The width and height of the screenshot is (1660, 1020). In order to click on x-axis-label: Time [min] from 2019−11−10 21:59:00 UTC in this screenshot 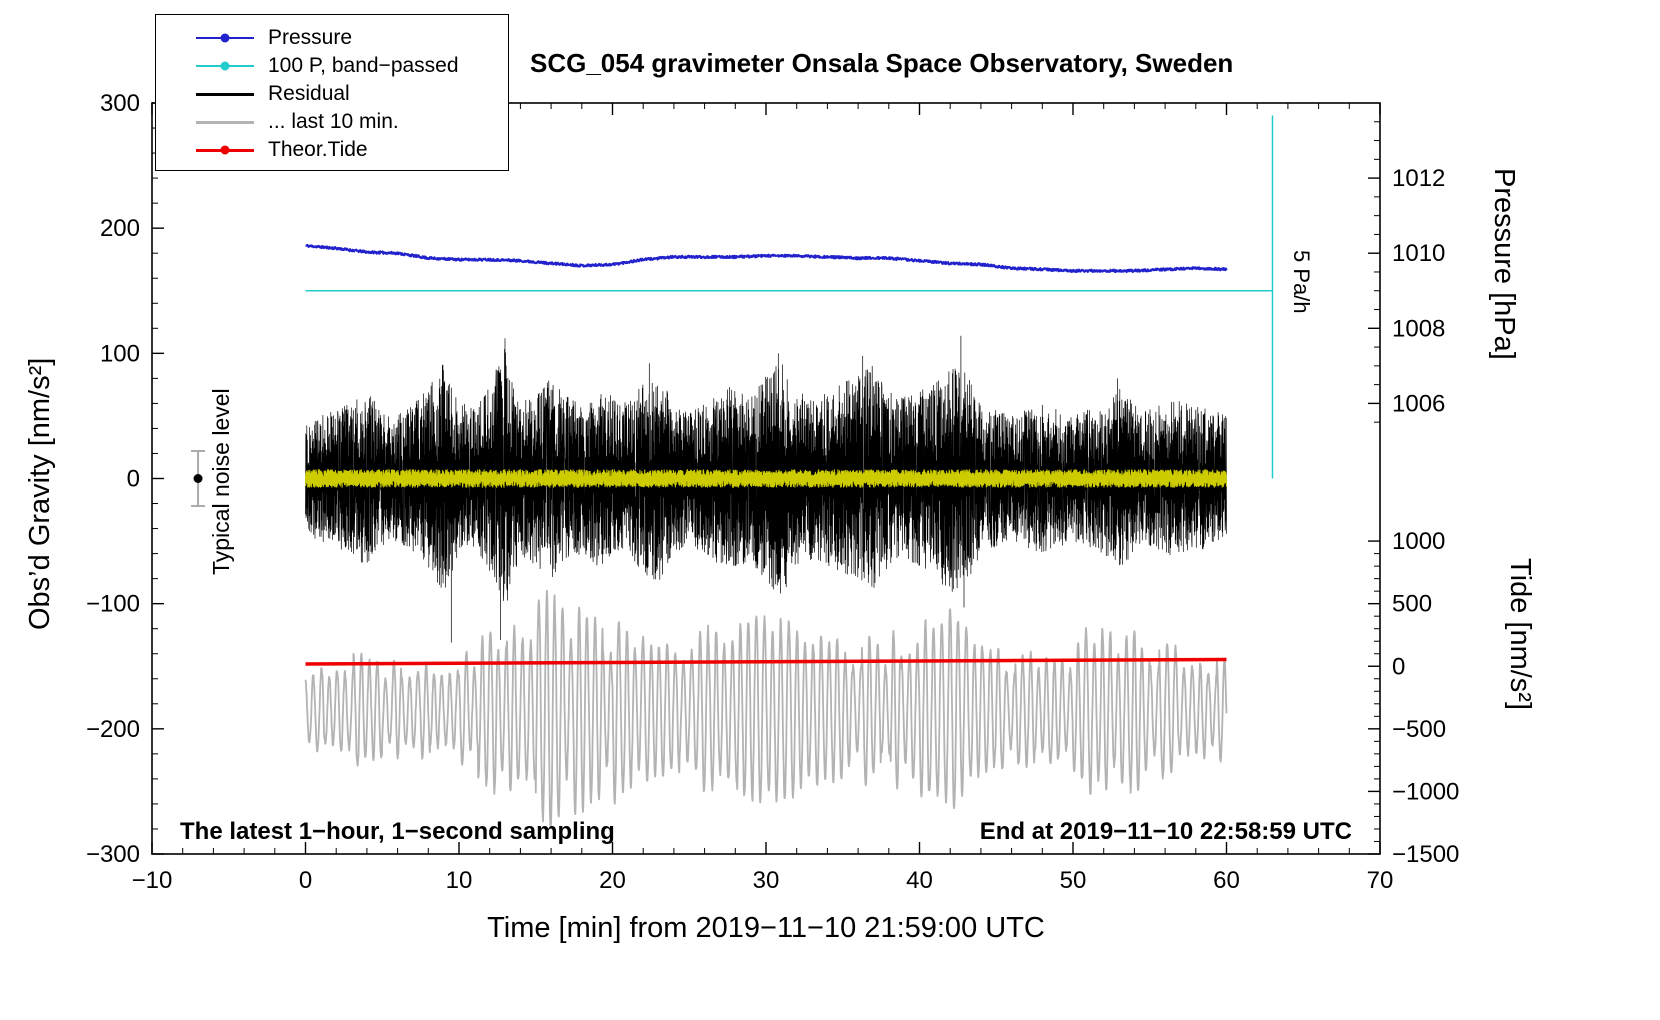, I will do `click(766, 928)`.